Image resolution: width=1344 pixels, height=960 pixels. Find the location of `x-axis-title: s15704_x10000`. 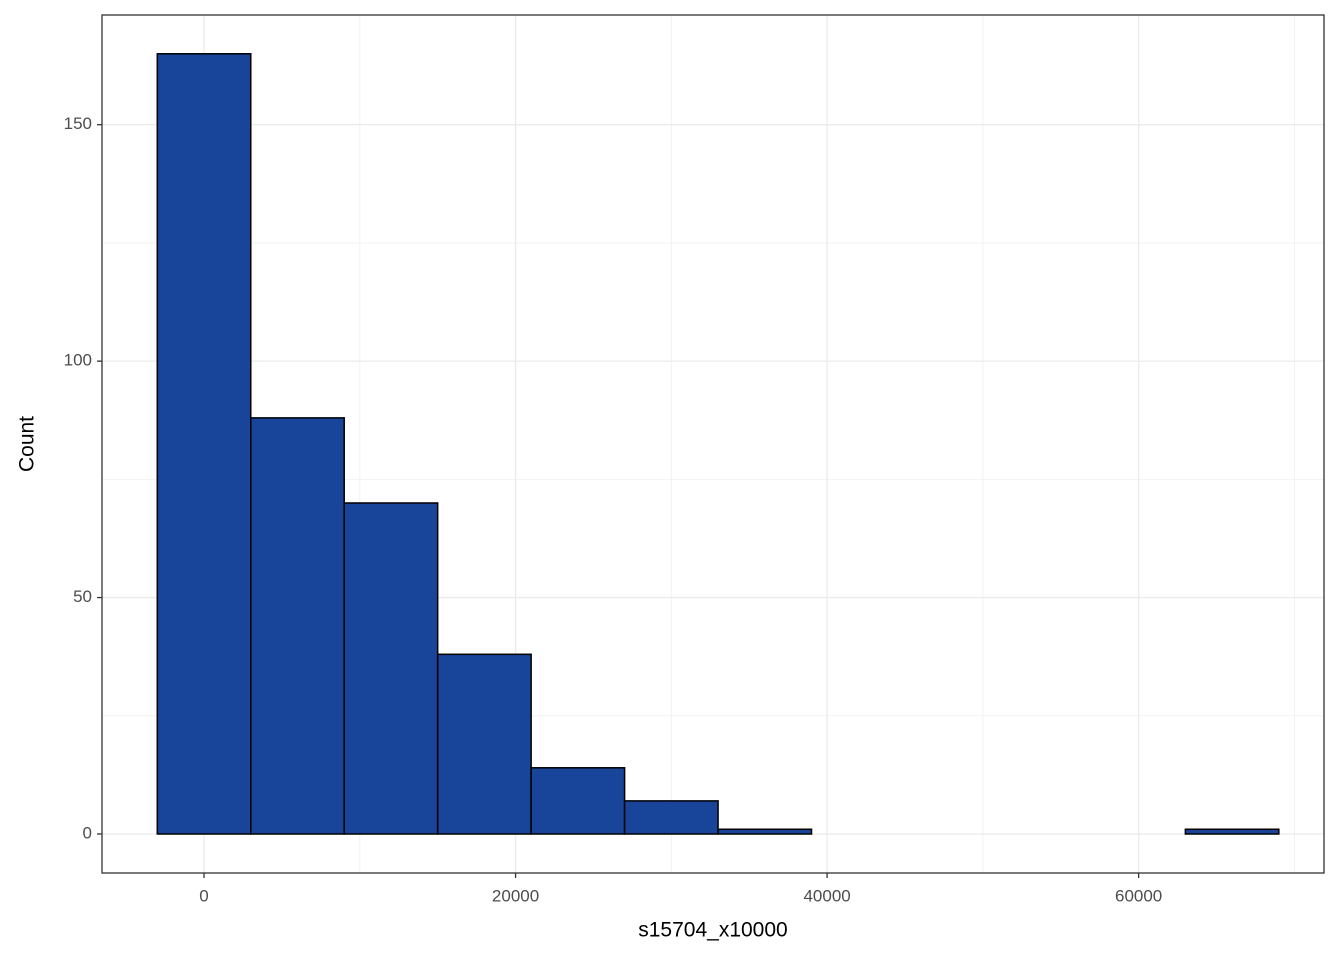

x-axis-title: s15704_x10000 is located at coordinates (712, 930).